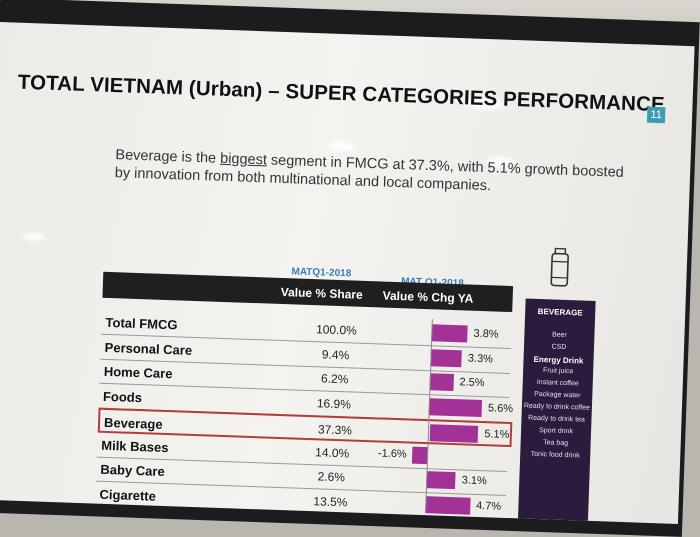 This screenshot has height=537, width=700. I want to click on beverage-item: Ready to drink tea, so click(556, 419).